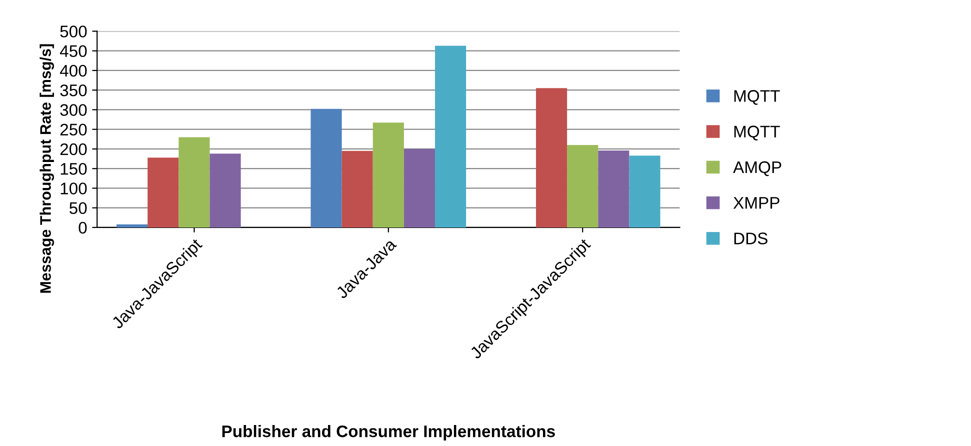 The width and height of the screenshot is (971, 446). What do you see at coordinates (73, 168) in the screenshot?
I see `y-tick-label: 150` at bounding box center [73, 168].